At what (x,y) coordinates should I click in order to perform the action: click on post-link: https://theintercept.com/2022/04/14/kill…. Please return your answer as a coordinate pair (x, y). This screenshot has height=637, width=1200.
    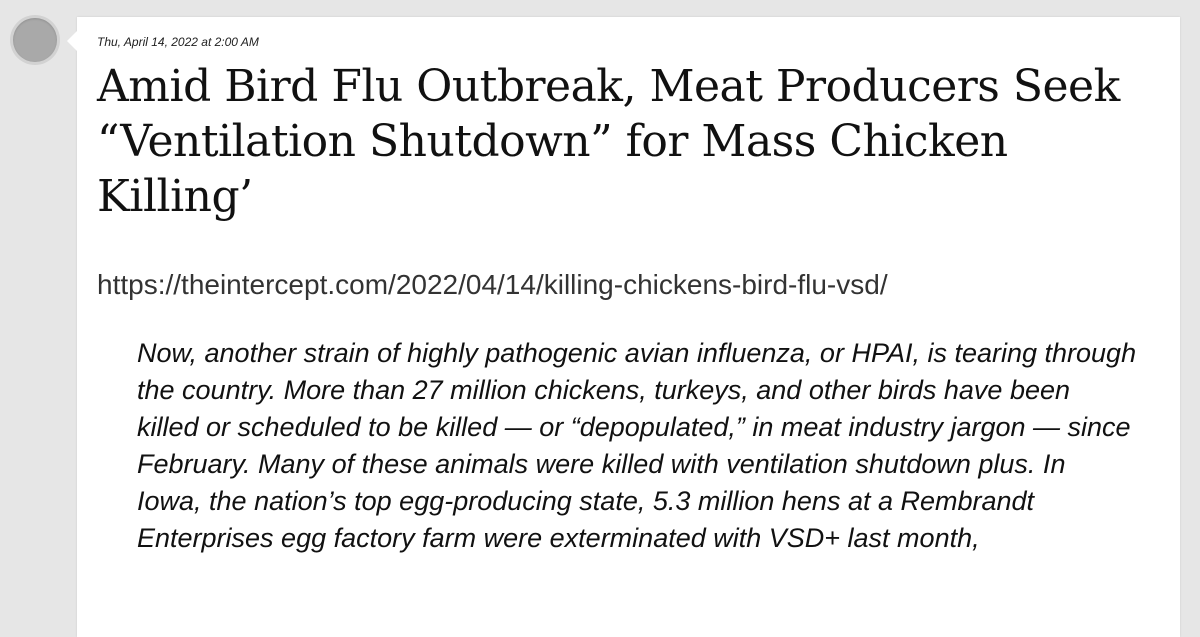
    Looking at the image, I should click on (492, 284).